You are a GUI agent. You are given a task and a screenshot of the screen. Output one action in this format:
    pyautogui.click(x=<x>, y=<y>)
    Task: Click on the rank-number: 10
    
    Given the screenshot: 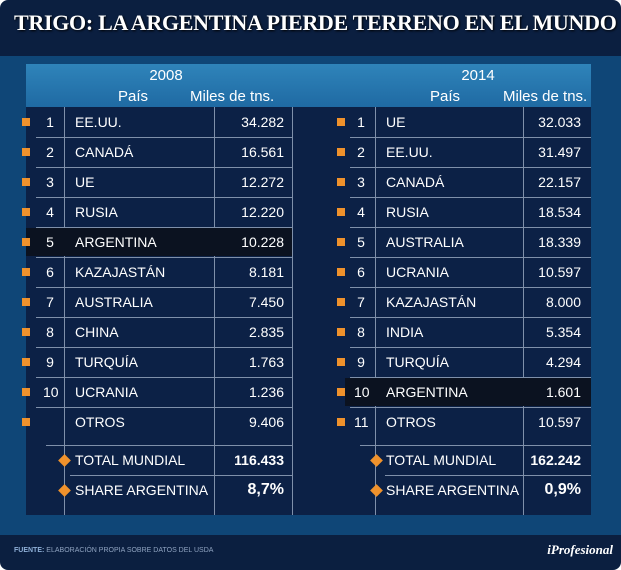 What is the action you would take?
    pyautogui.click(x=362, y=392)
    